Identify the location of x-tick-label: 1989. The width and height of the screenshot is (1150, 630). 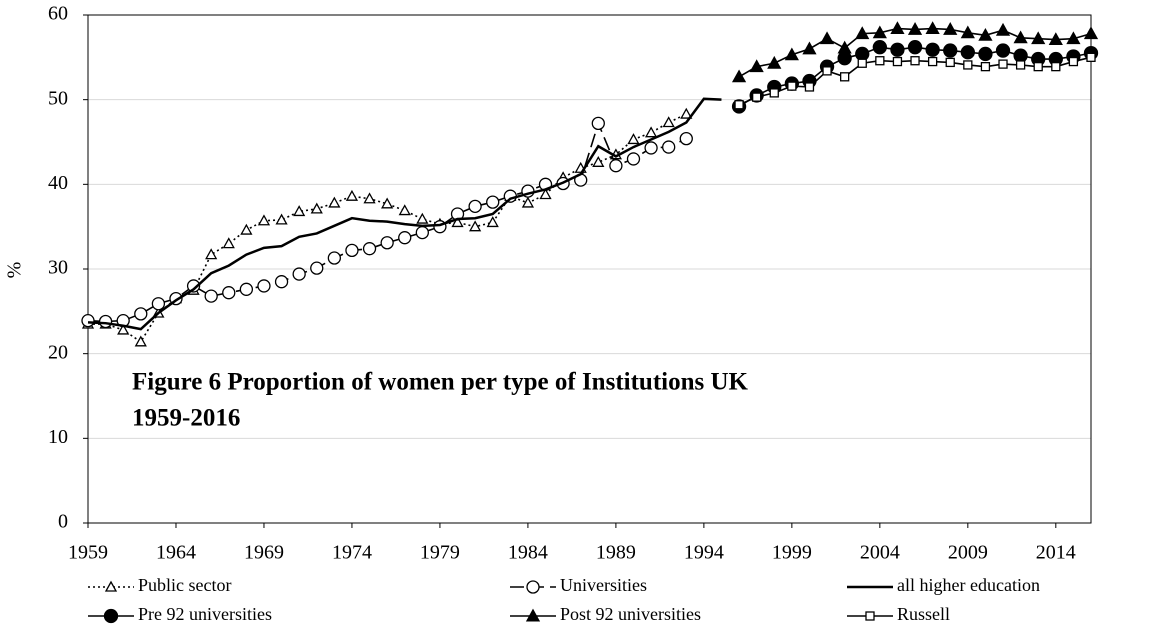
(616, 553).